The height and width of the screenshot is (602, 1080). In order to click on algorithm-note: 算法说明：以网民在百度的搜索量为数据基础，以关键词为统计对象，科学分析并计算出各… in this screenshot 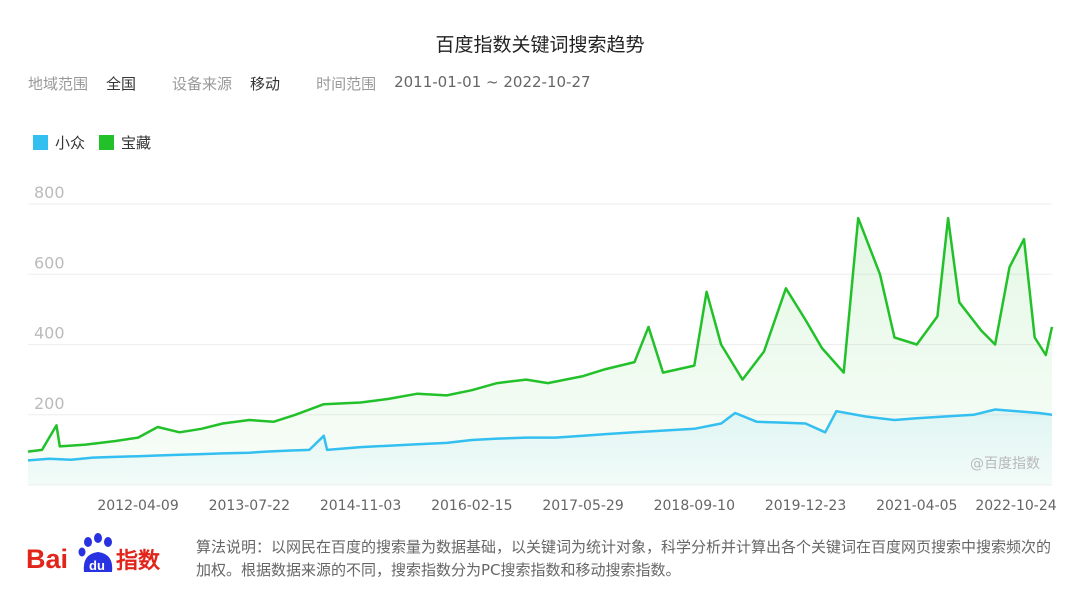, I will do `click(624, 558)`.